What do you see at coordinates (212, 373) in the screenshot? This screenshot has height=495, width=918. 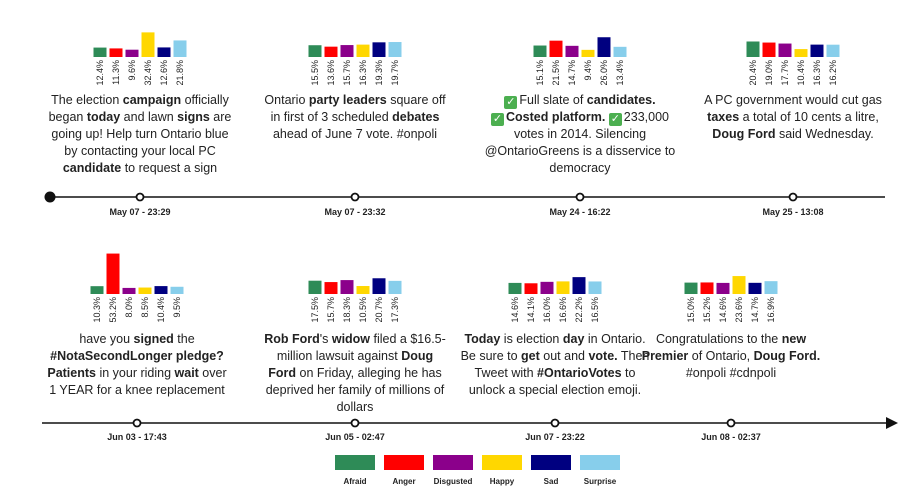 I see `text-segment: over` at bounding box center [212, 373].